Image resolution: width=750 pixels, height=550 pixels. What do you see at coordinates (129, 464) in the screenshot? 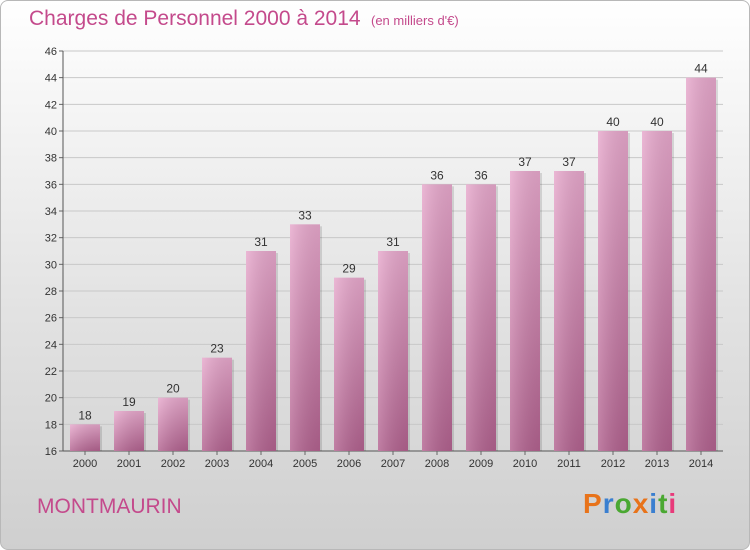
I see `x-tick-label: 2001` at bounding box center [129, 464].